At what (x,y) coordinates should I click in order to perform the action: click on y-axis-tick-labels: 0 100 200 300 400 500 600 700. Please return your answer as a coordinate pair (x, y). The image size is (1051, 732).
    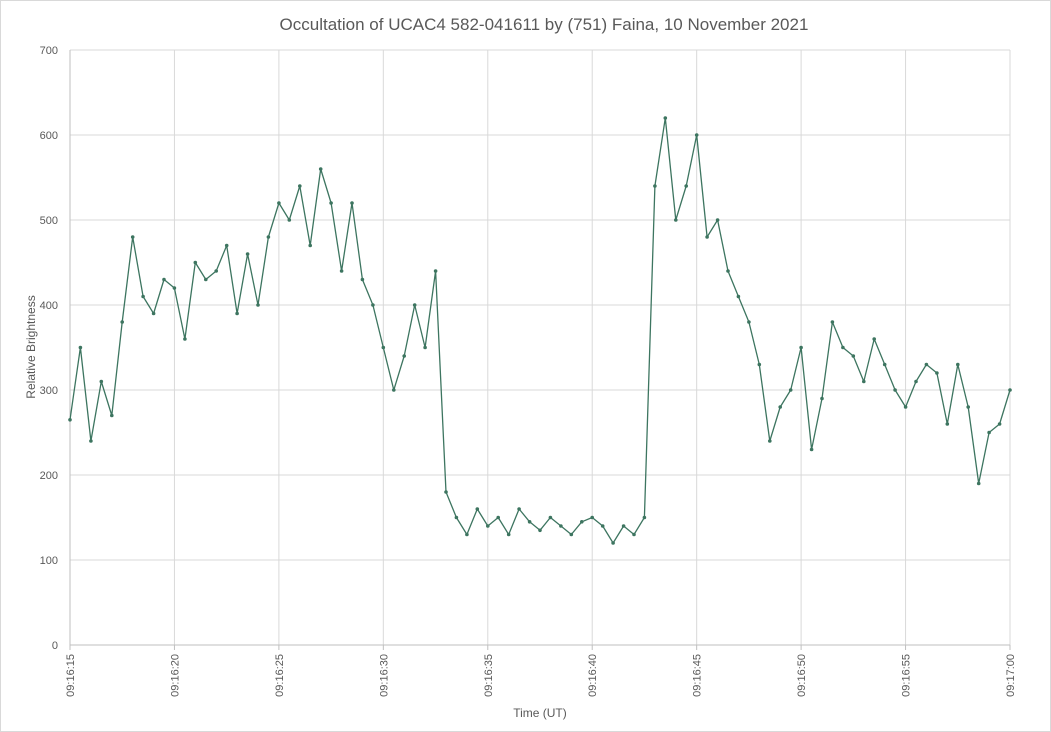
    Looking at the image, I should click on (49, 348).